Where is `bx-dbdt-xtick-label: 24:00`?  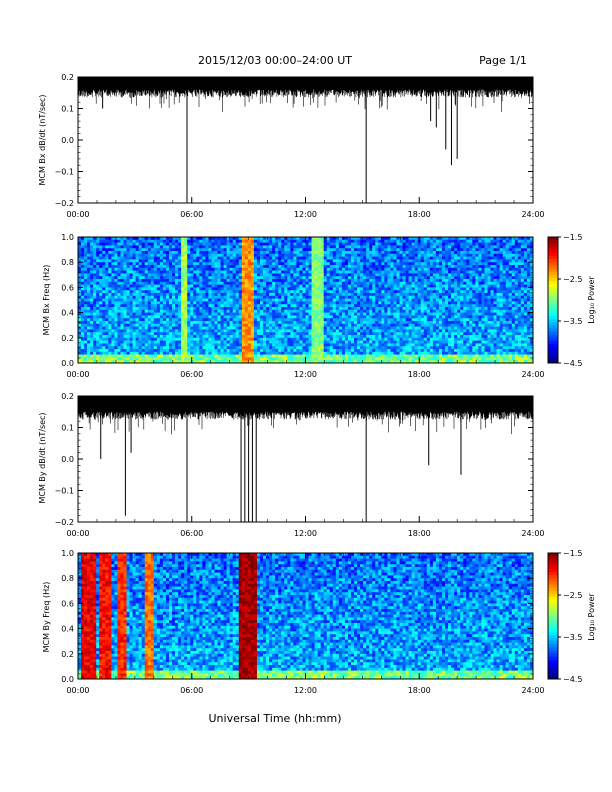
bx-dbdt-xtick-label: 24:00 is located at coordinates (532, 214).